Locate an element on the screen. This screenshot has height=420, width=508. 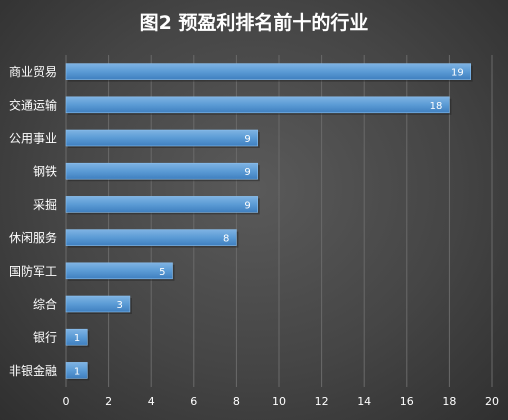
category-label: 商业贸易 is located at coordinates (33, 71).